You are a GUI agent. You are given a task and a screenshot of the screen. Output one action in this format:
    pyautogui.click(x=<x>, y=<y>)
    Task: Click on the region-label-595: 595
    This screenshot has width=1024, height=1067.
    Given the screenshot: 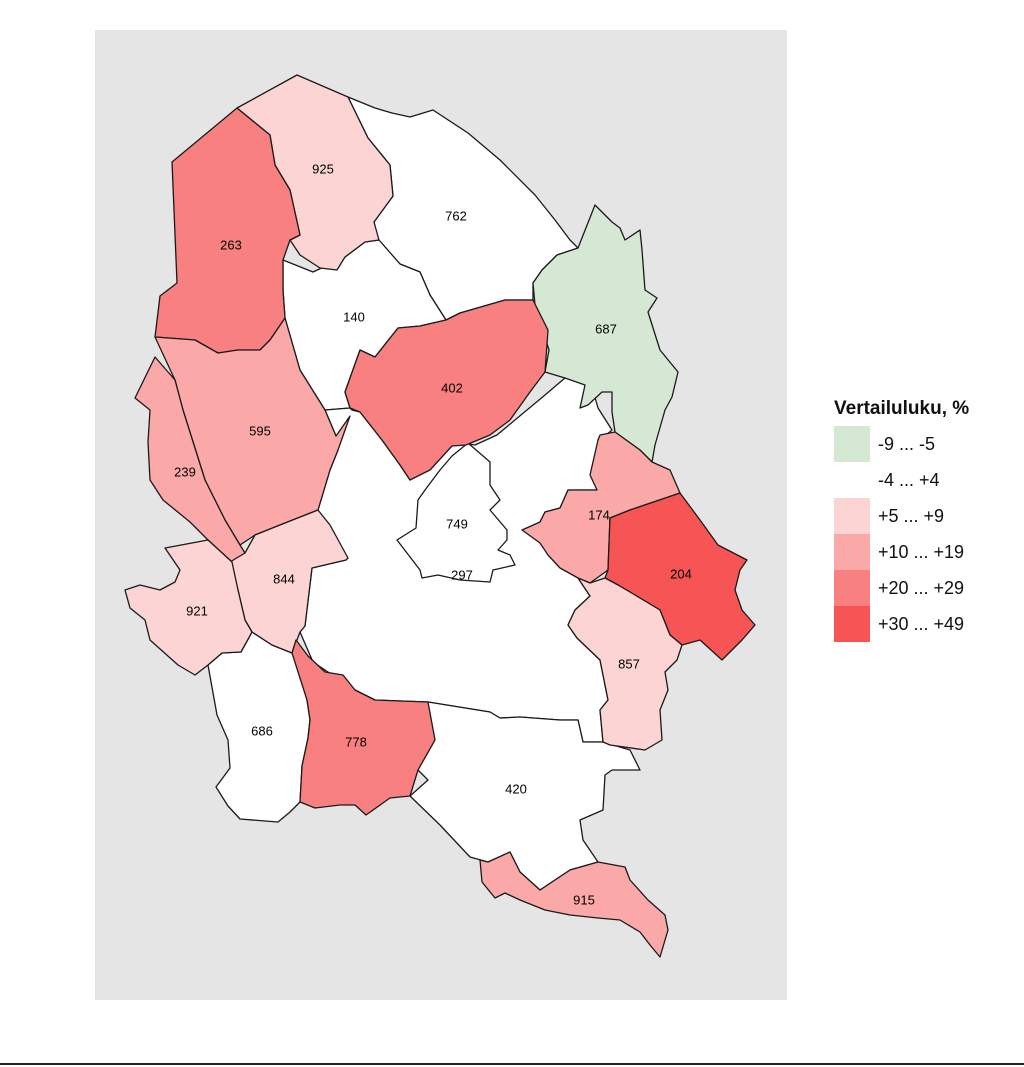 What is the action you would take?
    pyautogui.click(x=260, y=430)
    